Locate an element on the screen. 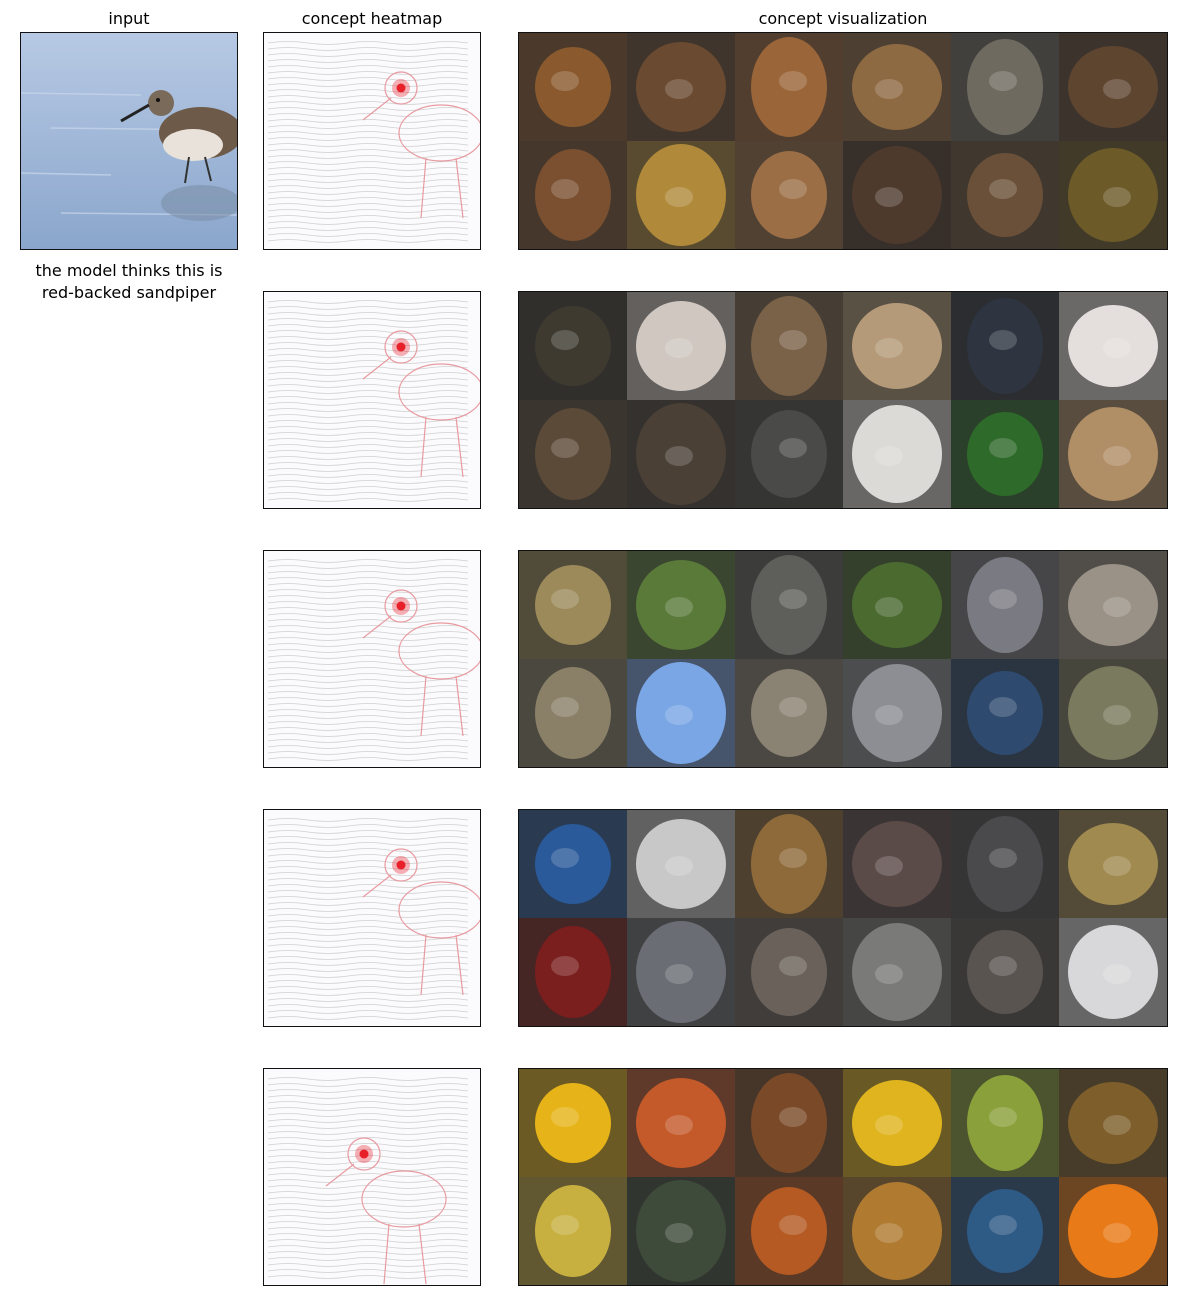 The image size is (1200, 1300). caption-line-2: red-backed sandpiper is located at coordinates (129, 292).